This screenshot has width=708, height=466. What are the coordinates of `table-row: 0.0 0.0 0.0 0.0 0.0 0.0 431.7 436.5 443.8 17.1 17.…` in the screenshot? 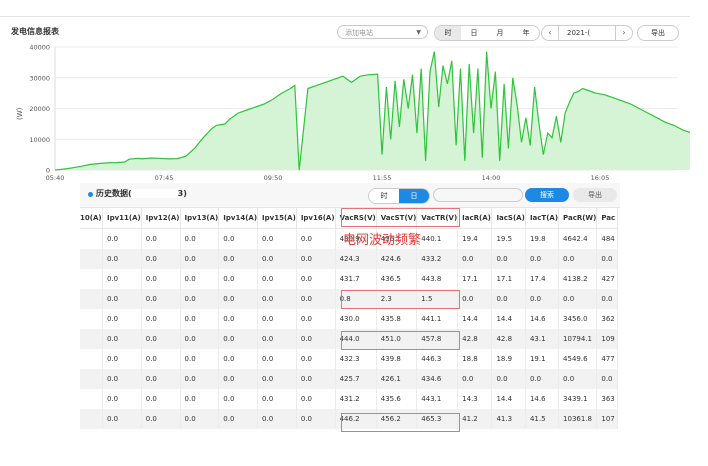 It's located at (350, 279).